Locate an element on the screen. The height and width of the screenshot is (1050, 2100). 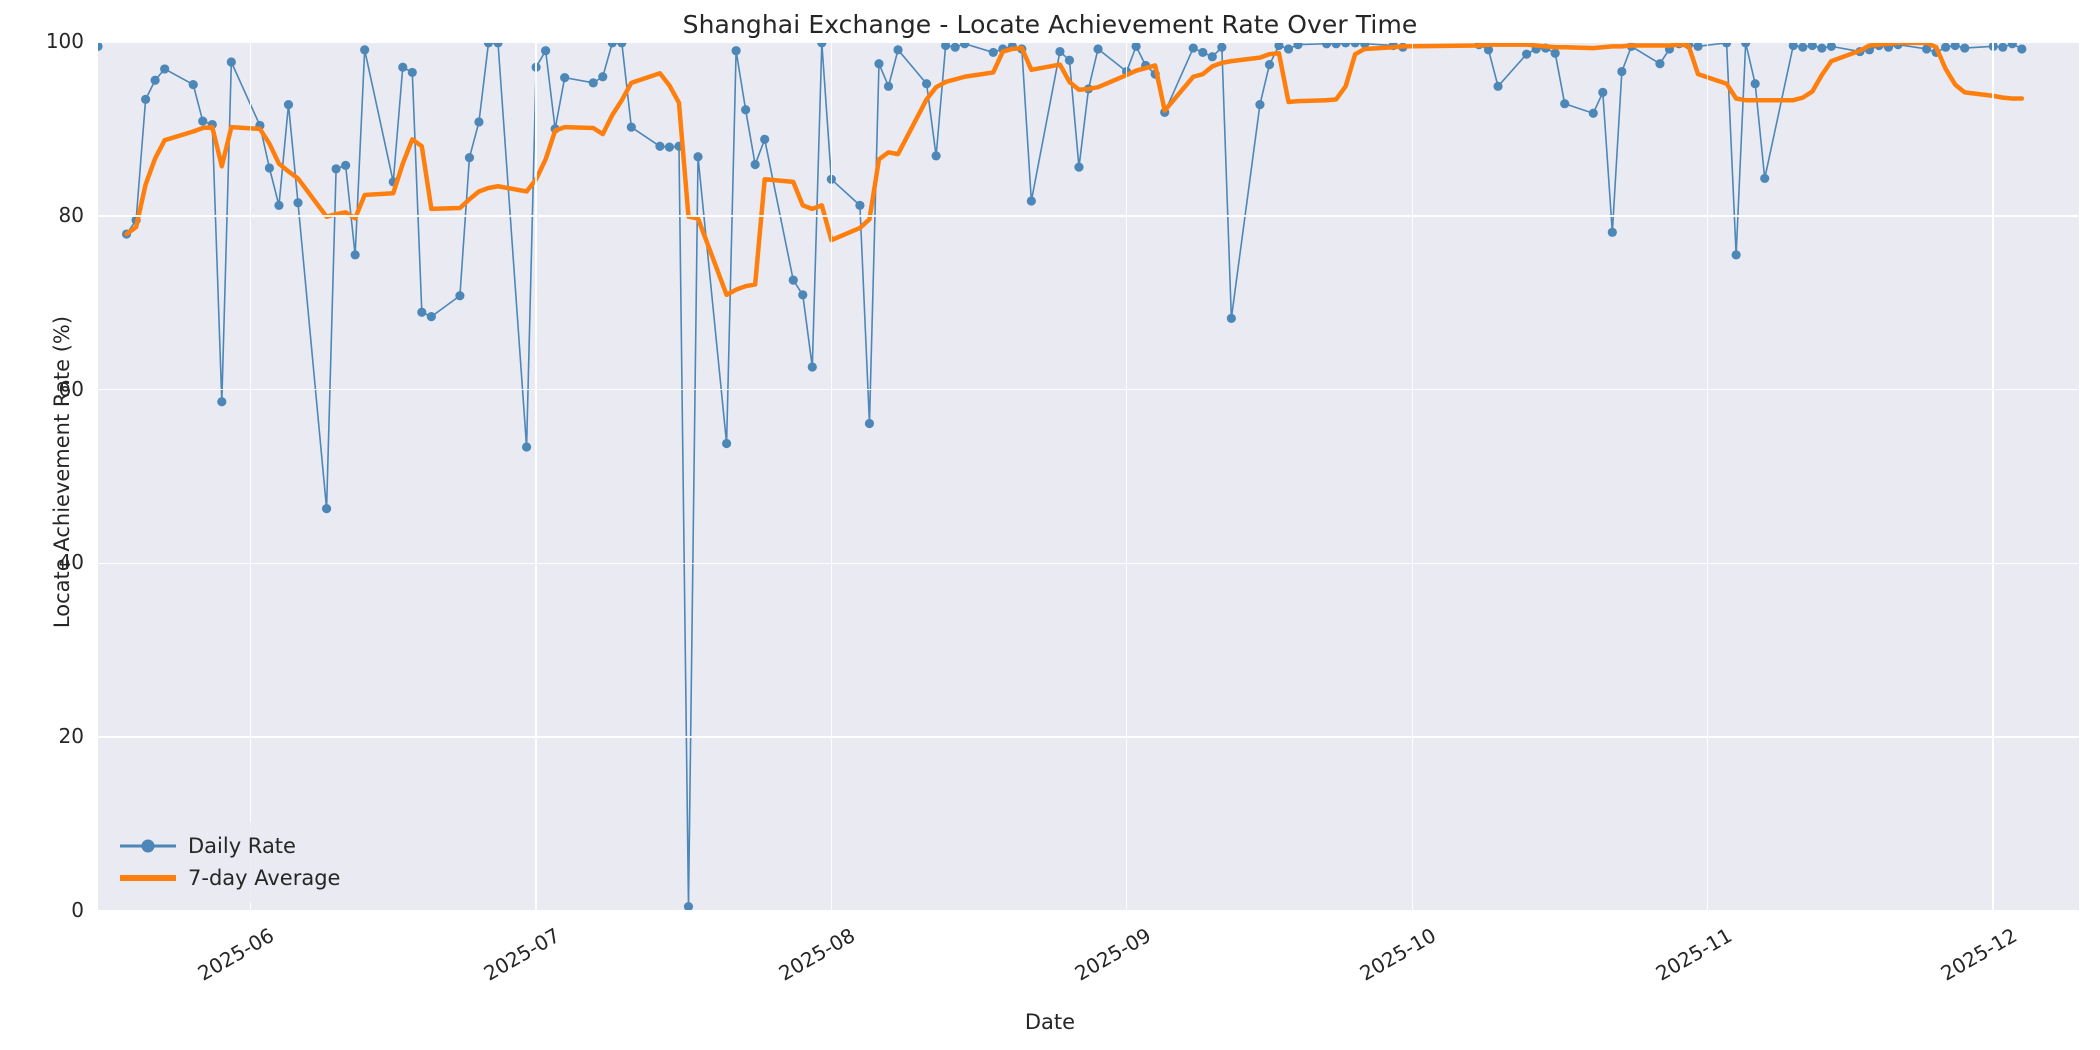
daily-rate-marker-icon is located at coordinates (148, 846).